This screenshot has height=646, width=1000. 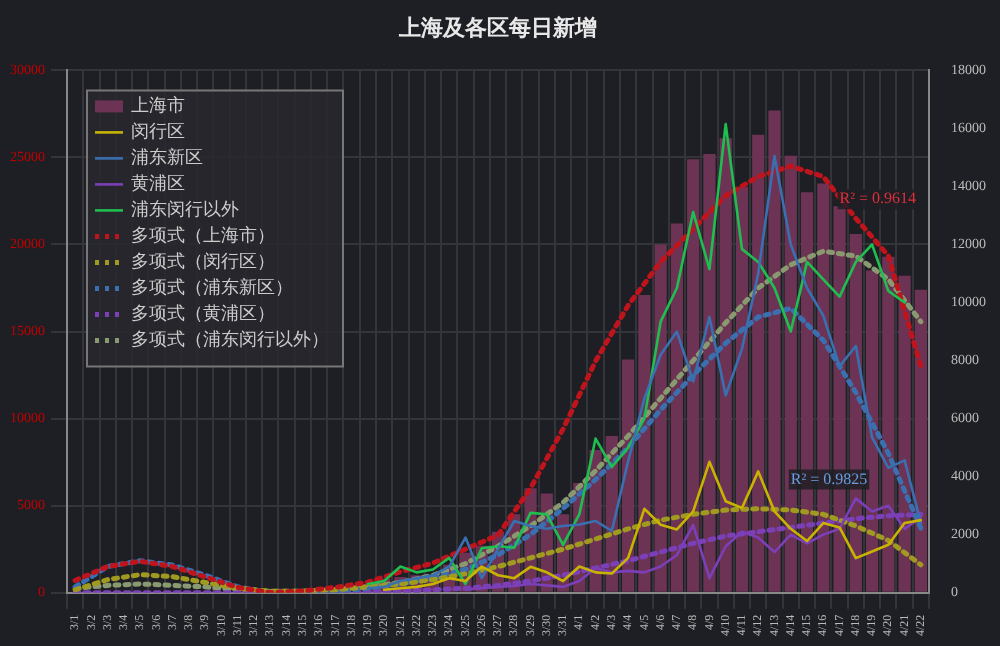 What do you see at coordinates (878, 198) in the screenshot?
I see `annotation: R² = 0.9614` at bounding box center [878, 198].